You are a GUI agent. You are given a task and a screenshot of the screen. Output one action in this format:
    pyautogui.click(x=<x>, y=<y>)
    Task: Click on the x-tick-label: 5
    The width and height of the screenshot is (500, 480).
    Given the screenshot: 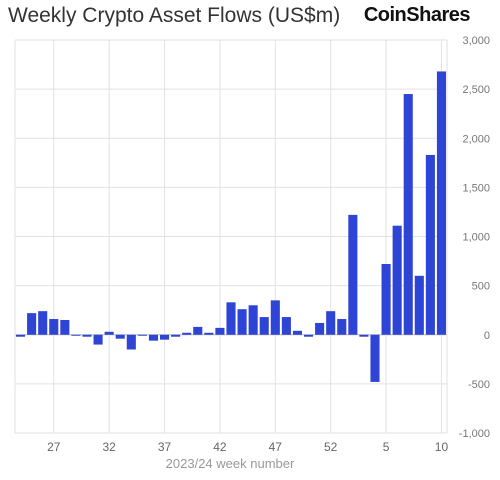 What is the action you would take?
    pyautogui.click(x=386, y=447)
    